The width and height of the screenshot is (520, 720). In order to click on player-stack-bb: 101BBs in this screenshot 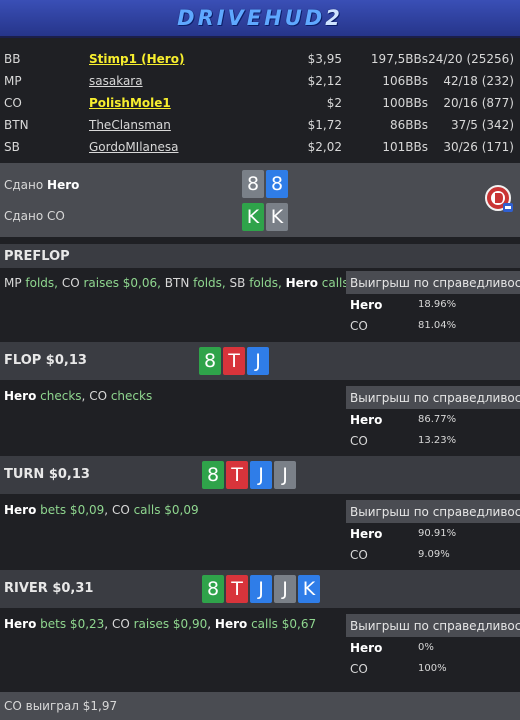, I will do `click(405, 147)`.